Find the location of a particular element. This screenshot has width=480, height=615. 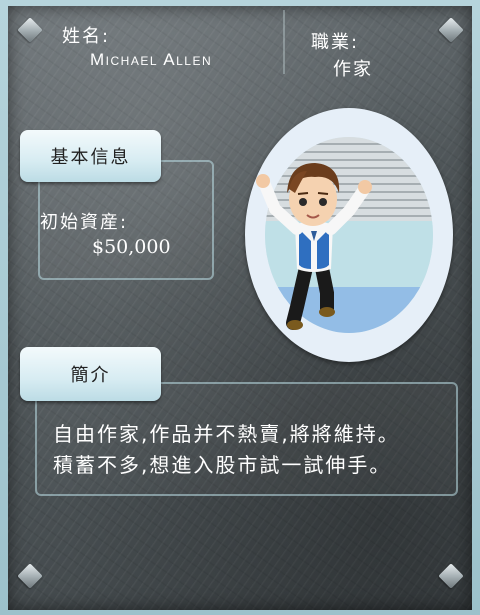

name-label: 姓名: is located at coordinates (86, 36).